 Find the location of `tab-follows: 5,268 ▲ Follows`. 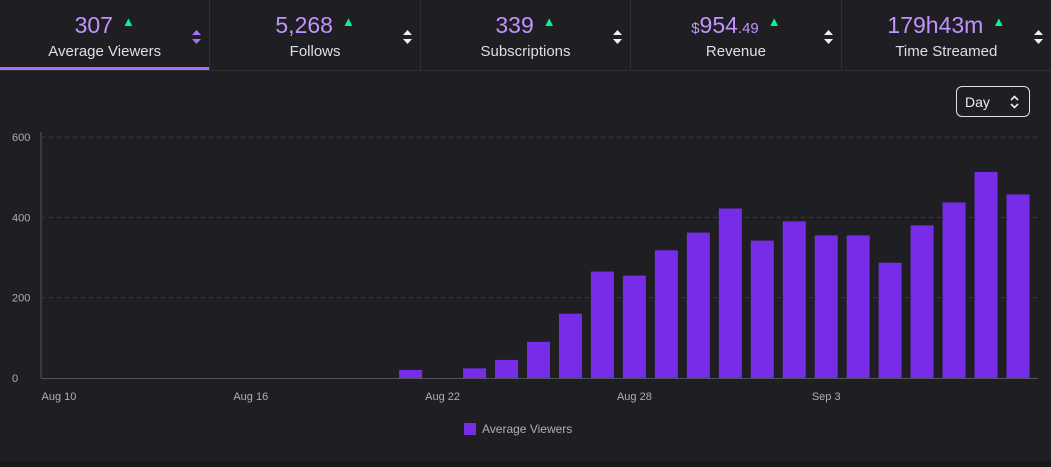

tab-follows: 5,268 ▲ Follows is located at coordinates (315, 35).